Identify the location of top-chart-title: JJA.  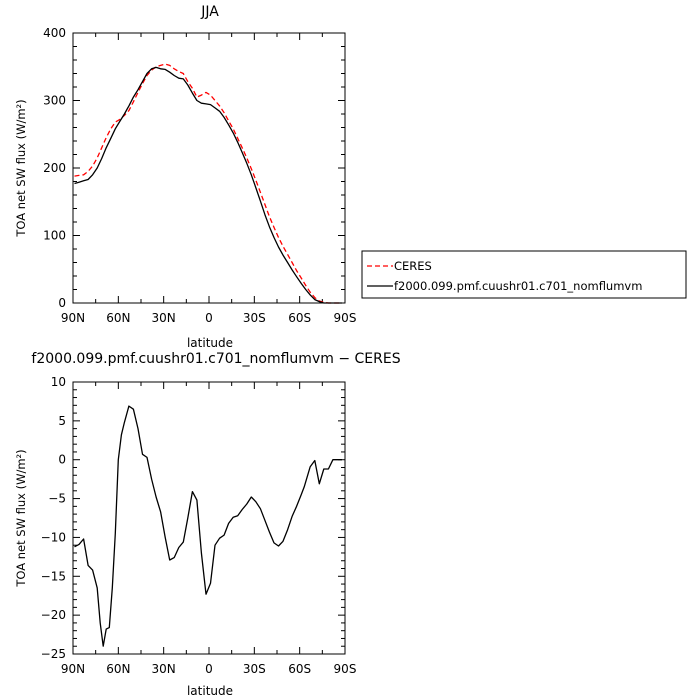
(209, 12).